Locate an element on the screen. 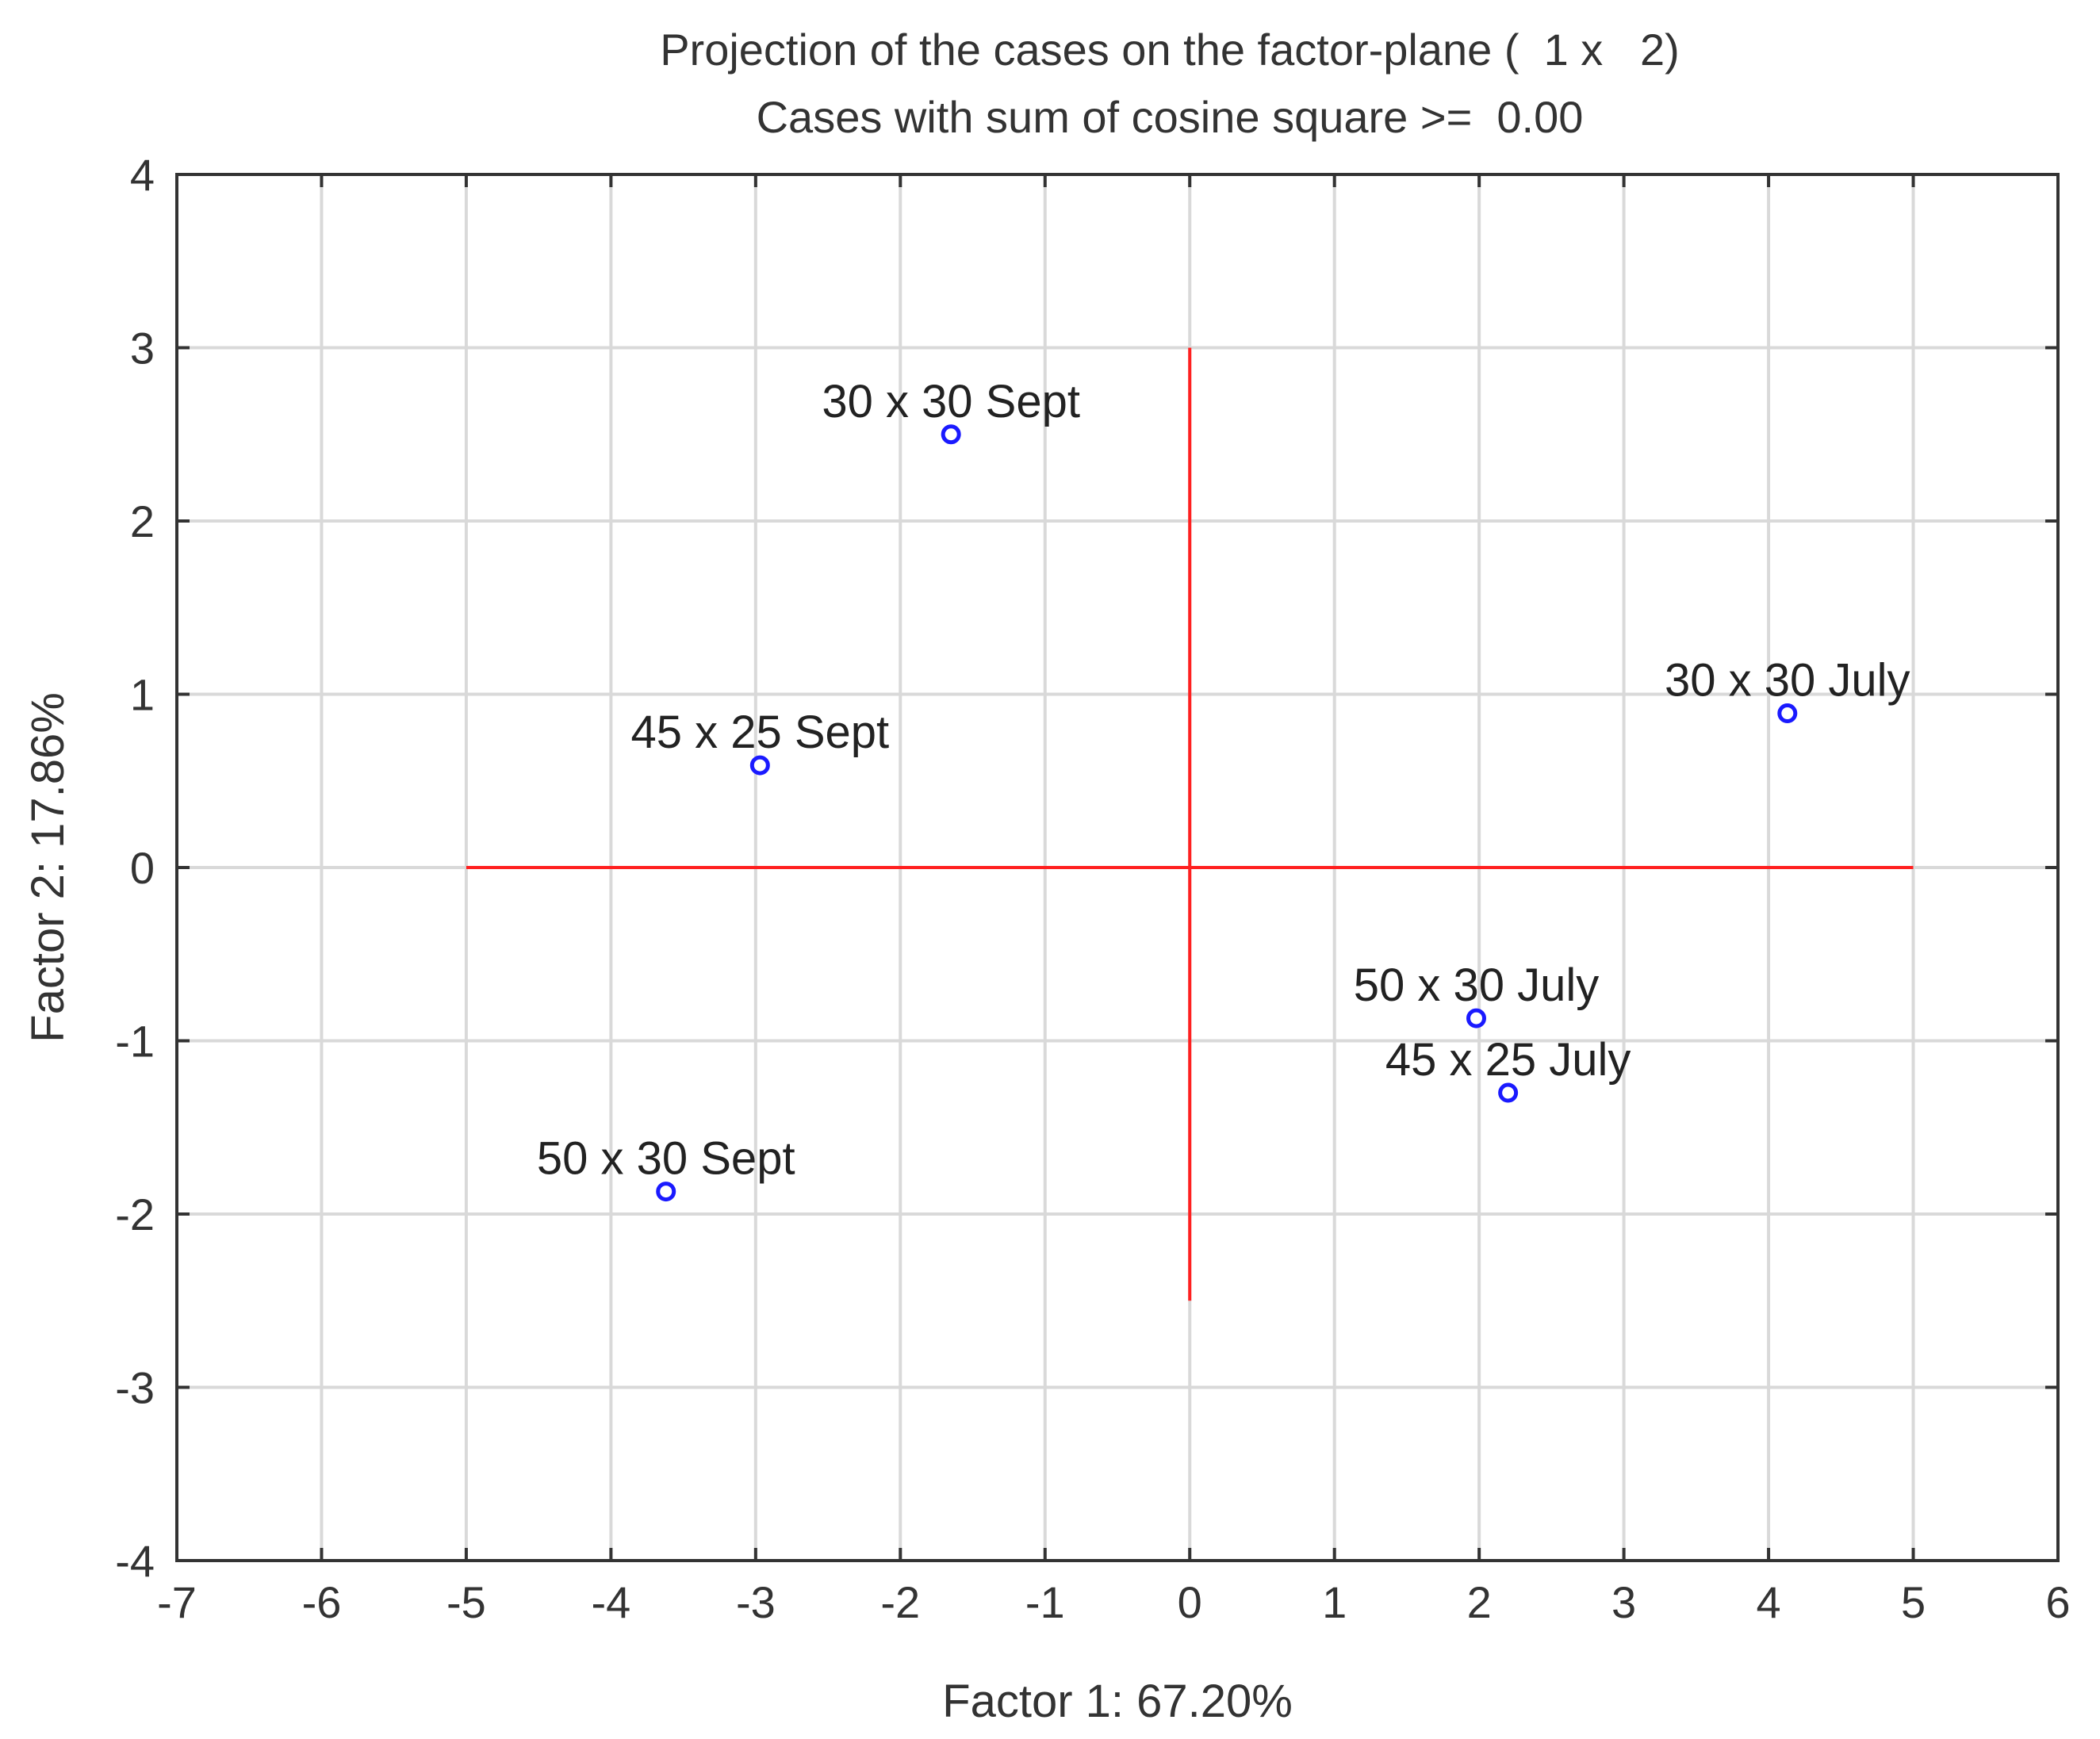  y-tick-label: 3 is located at coordinates (143, 348).